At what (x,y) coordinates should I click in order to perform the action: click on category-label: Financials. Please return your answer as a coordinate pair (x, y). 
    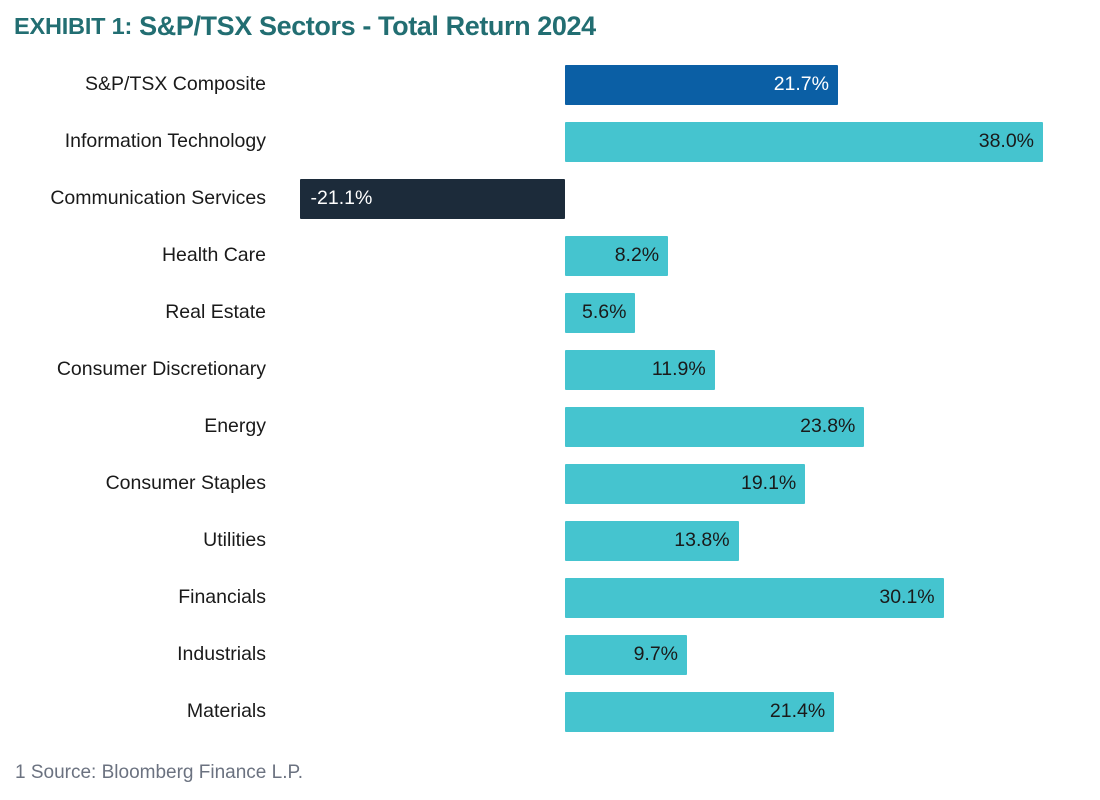
    Looking at the image, I should click on (222, 597).